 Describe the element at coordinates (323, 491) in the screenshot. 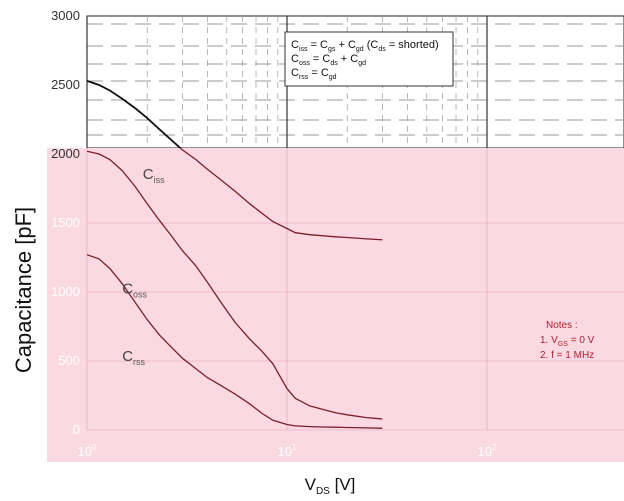

I see `x-axis-title-sub: DS` at that location.